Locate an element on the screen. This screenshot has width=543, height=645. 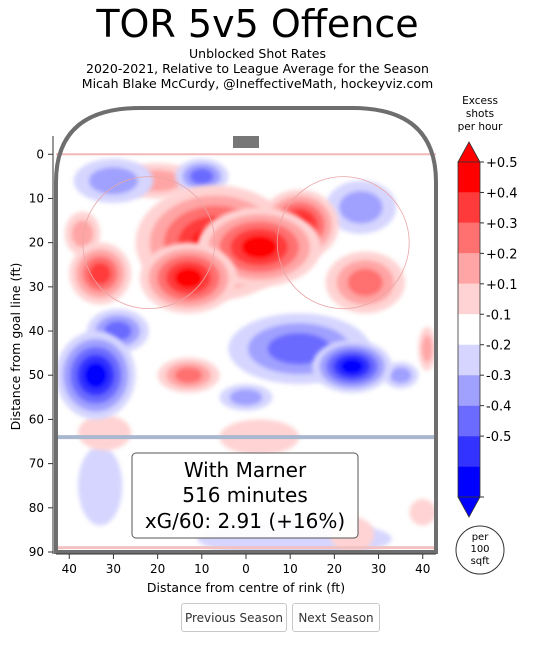
chart-subtitle: Unblocked Shot Rates is located at coordinates (257, 53).